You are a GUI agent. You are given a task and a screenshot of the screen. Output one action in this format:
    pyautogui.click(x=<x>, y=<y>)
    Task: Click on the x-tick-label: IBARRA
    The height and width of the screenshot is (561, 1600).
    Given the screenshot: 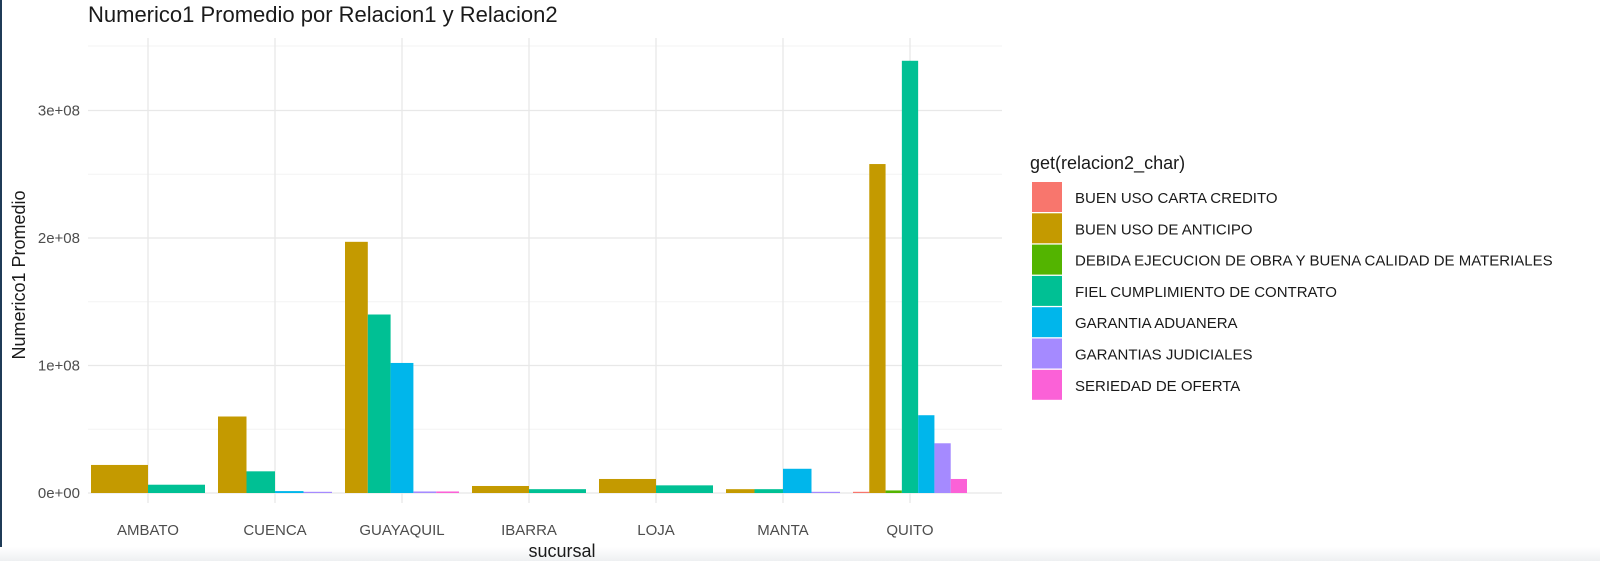 What is the action you would take?
    pyautogui.click(x=529, y=530)
    